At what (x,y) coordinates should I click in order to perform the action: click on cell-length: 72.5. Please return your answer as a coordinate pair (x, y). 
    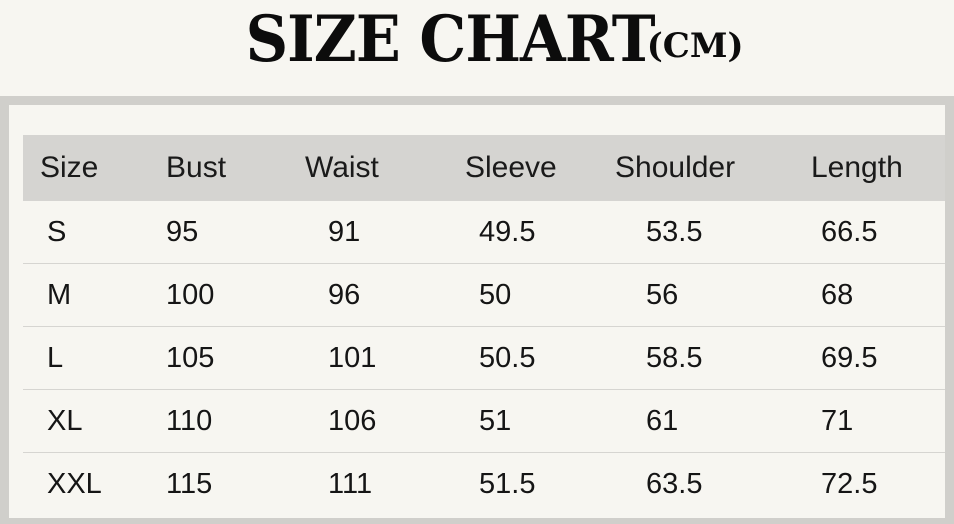
    Looking at the image, I should click on (849, 483).